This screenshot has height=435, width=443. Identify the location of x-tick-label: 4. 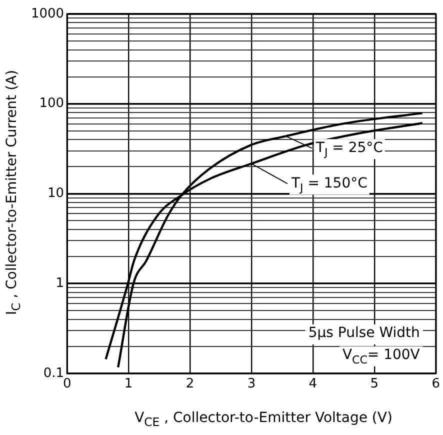
(313, 384).